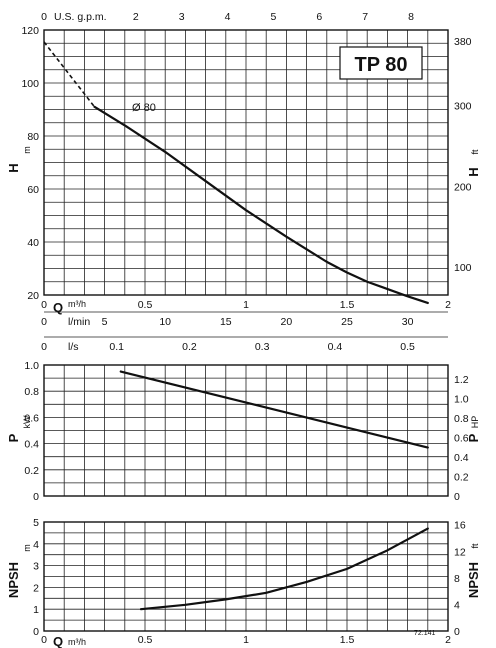 This screenshot has height=648, width=496. What do you see at coordinates (27, 150) in the screenshot?
I see `head-y-unit: m` at bounding box center [27, 150].